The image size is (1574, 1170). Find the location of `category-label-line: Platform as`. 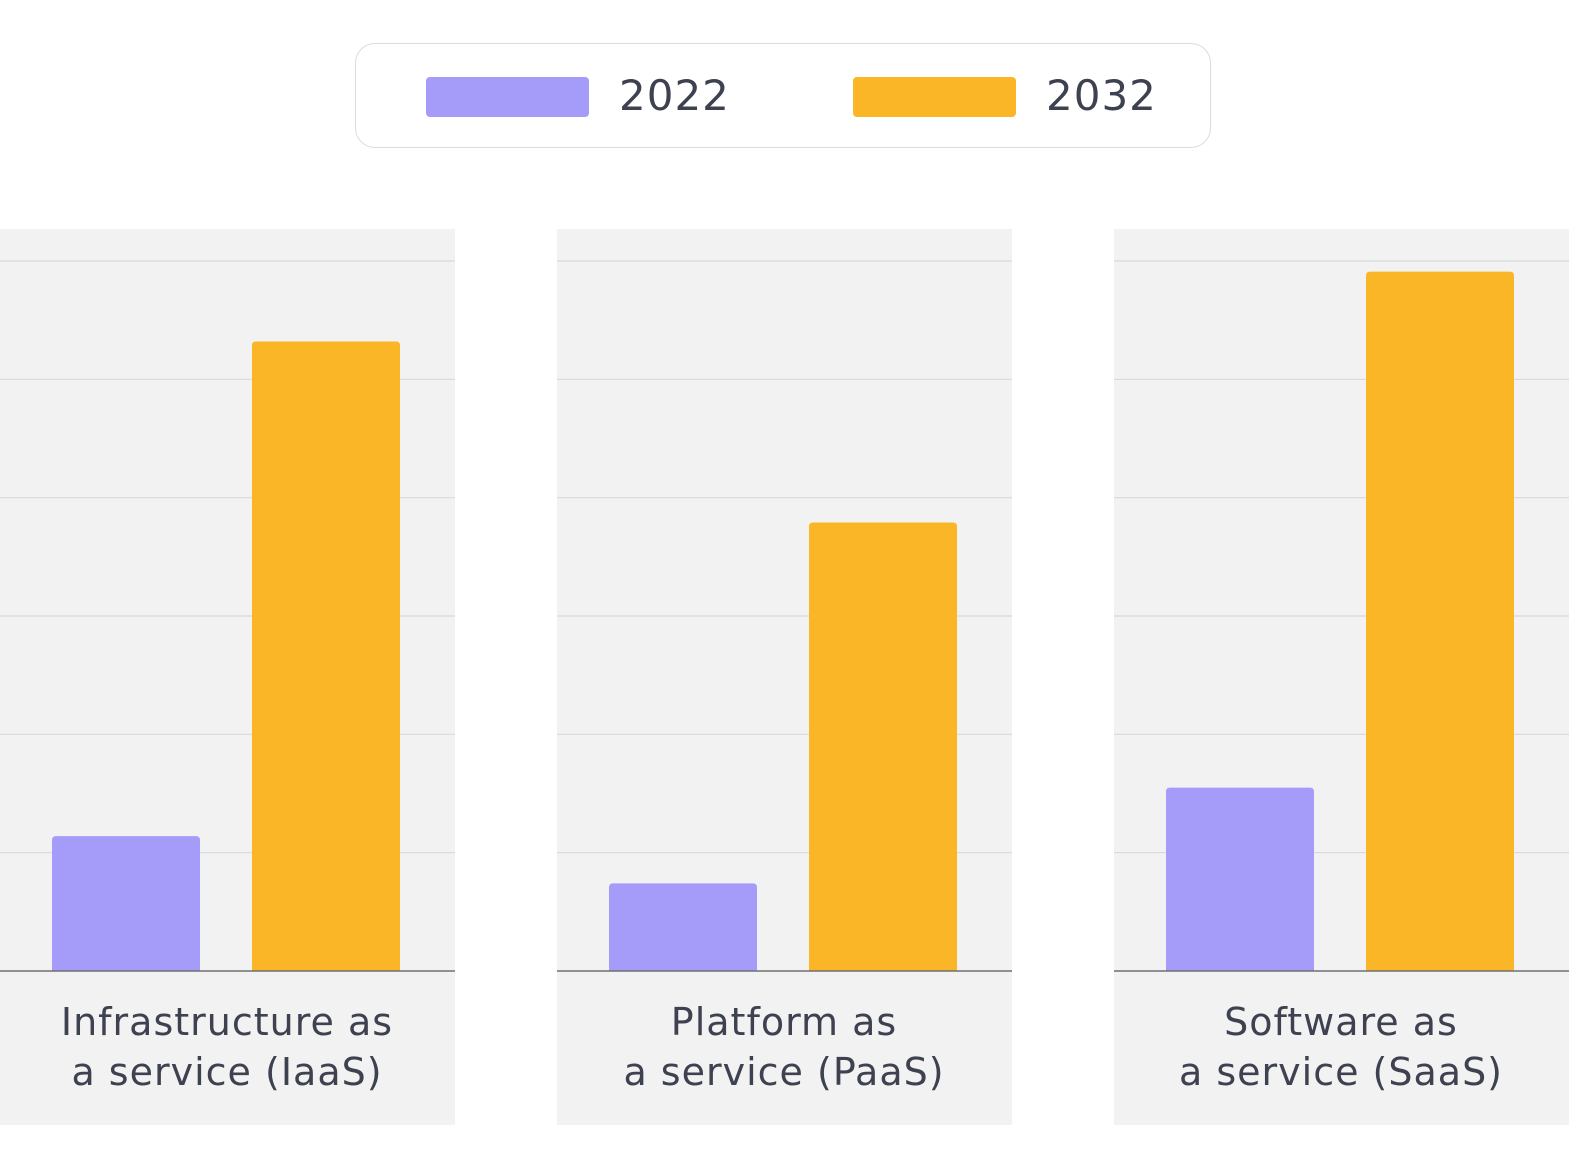

category-label-line: Platform as is located at coordinates (784, 1022).